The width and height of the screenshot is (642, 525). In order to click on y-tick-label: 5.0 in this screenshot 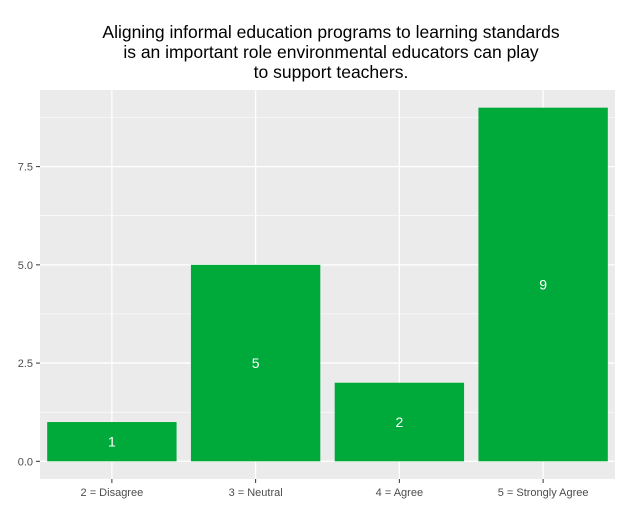, I will do `click(25, 266)`.